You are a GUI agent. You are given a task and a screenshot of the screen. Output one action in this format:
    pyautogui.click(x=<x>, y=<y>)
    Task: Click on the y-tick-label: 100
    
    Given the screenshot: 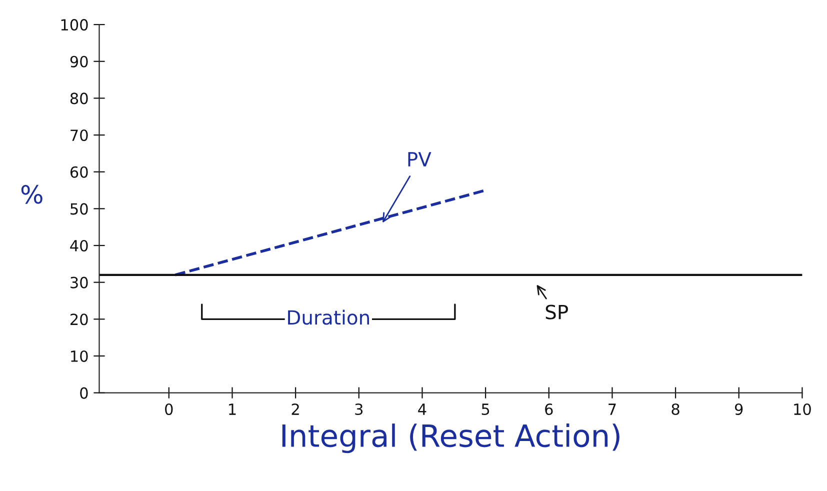 What is the action you would take?
    pyautogui.click(x=74, y=25)
    